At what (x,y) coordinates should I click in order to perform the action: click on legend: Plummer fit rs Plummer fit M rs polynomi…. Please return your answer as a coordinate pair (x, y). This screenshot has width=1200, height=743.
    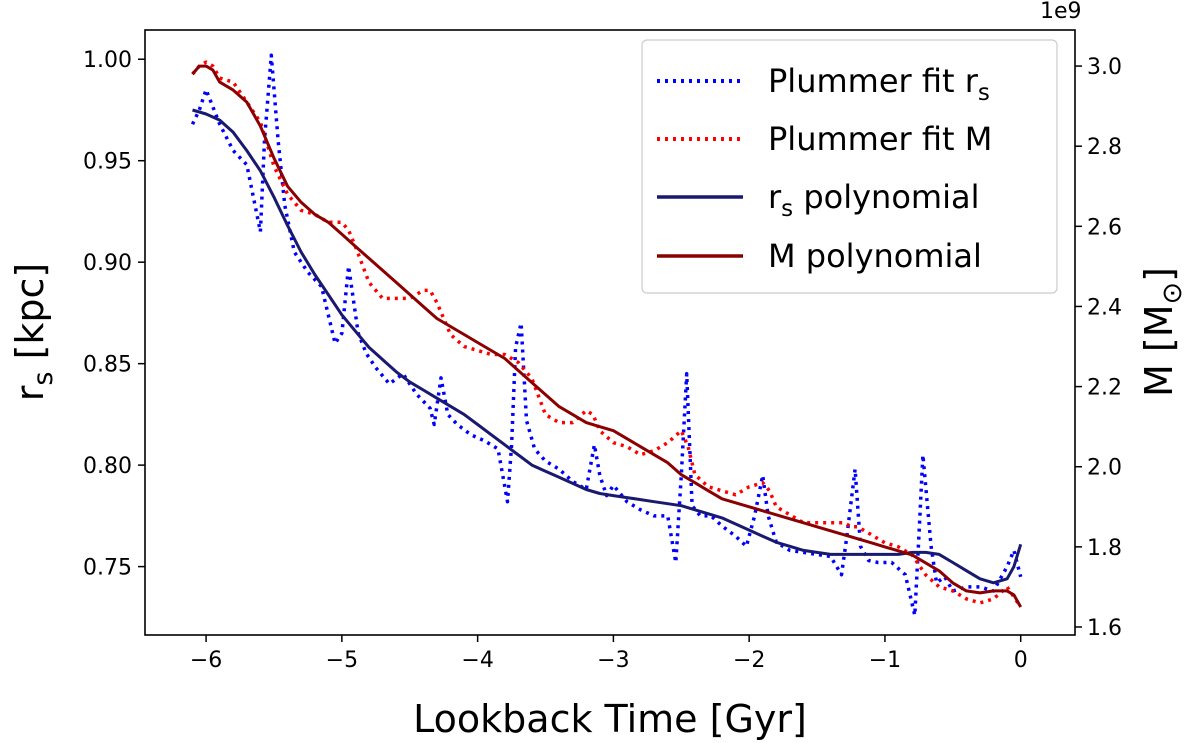
    Looking at the image, I should click on (849, 166).